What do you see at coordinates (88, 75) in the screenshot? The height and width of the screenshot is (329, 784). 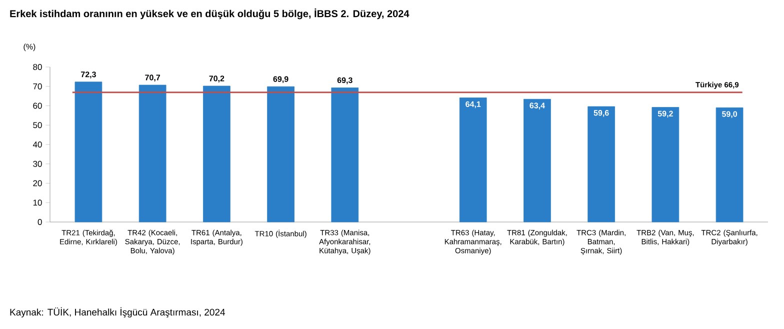 I see `data-label: 72,3` at bounding box center [88, 75].